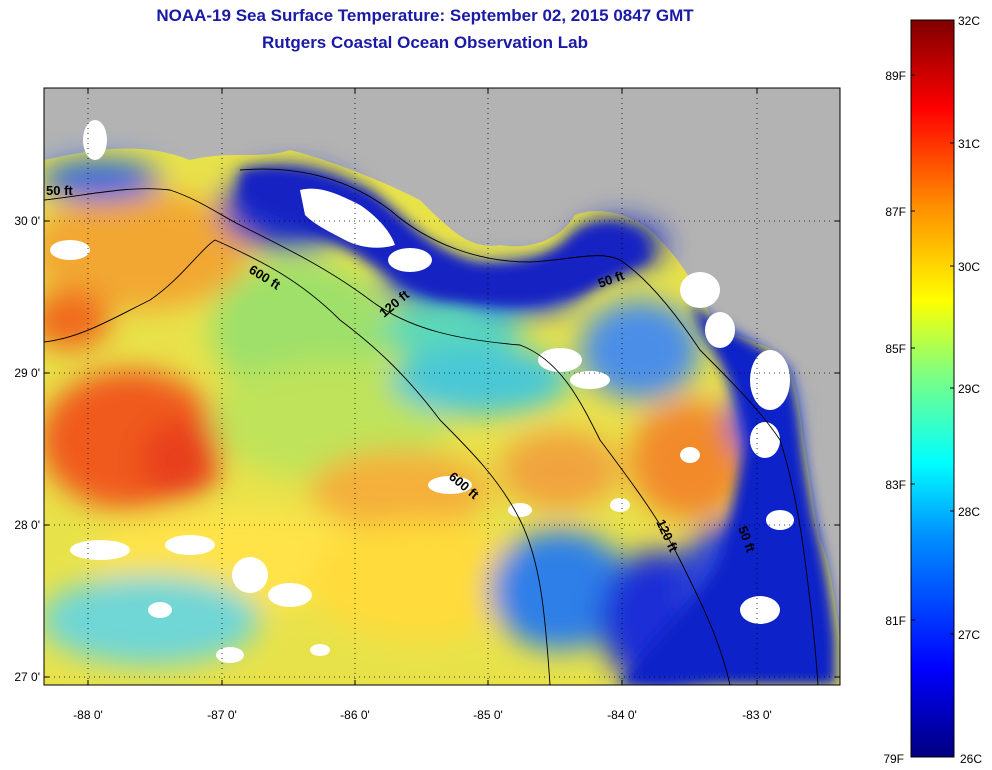  Describe the element at coordinates (969, 512) in the screenshot. I see `colorbar-celsius-label: 28C` at that location.